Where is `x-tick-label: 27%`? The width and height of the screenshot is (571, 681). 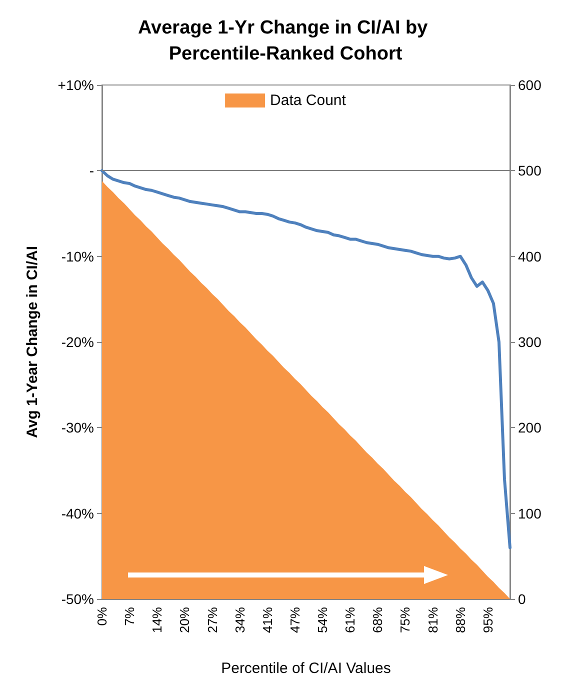
x-tick-label: 27% is located at coordinates (212, 620).